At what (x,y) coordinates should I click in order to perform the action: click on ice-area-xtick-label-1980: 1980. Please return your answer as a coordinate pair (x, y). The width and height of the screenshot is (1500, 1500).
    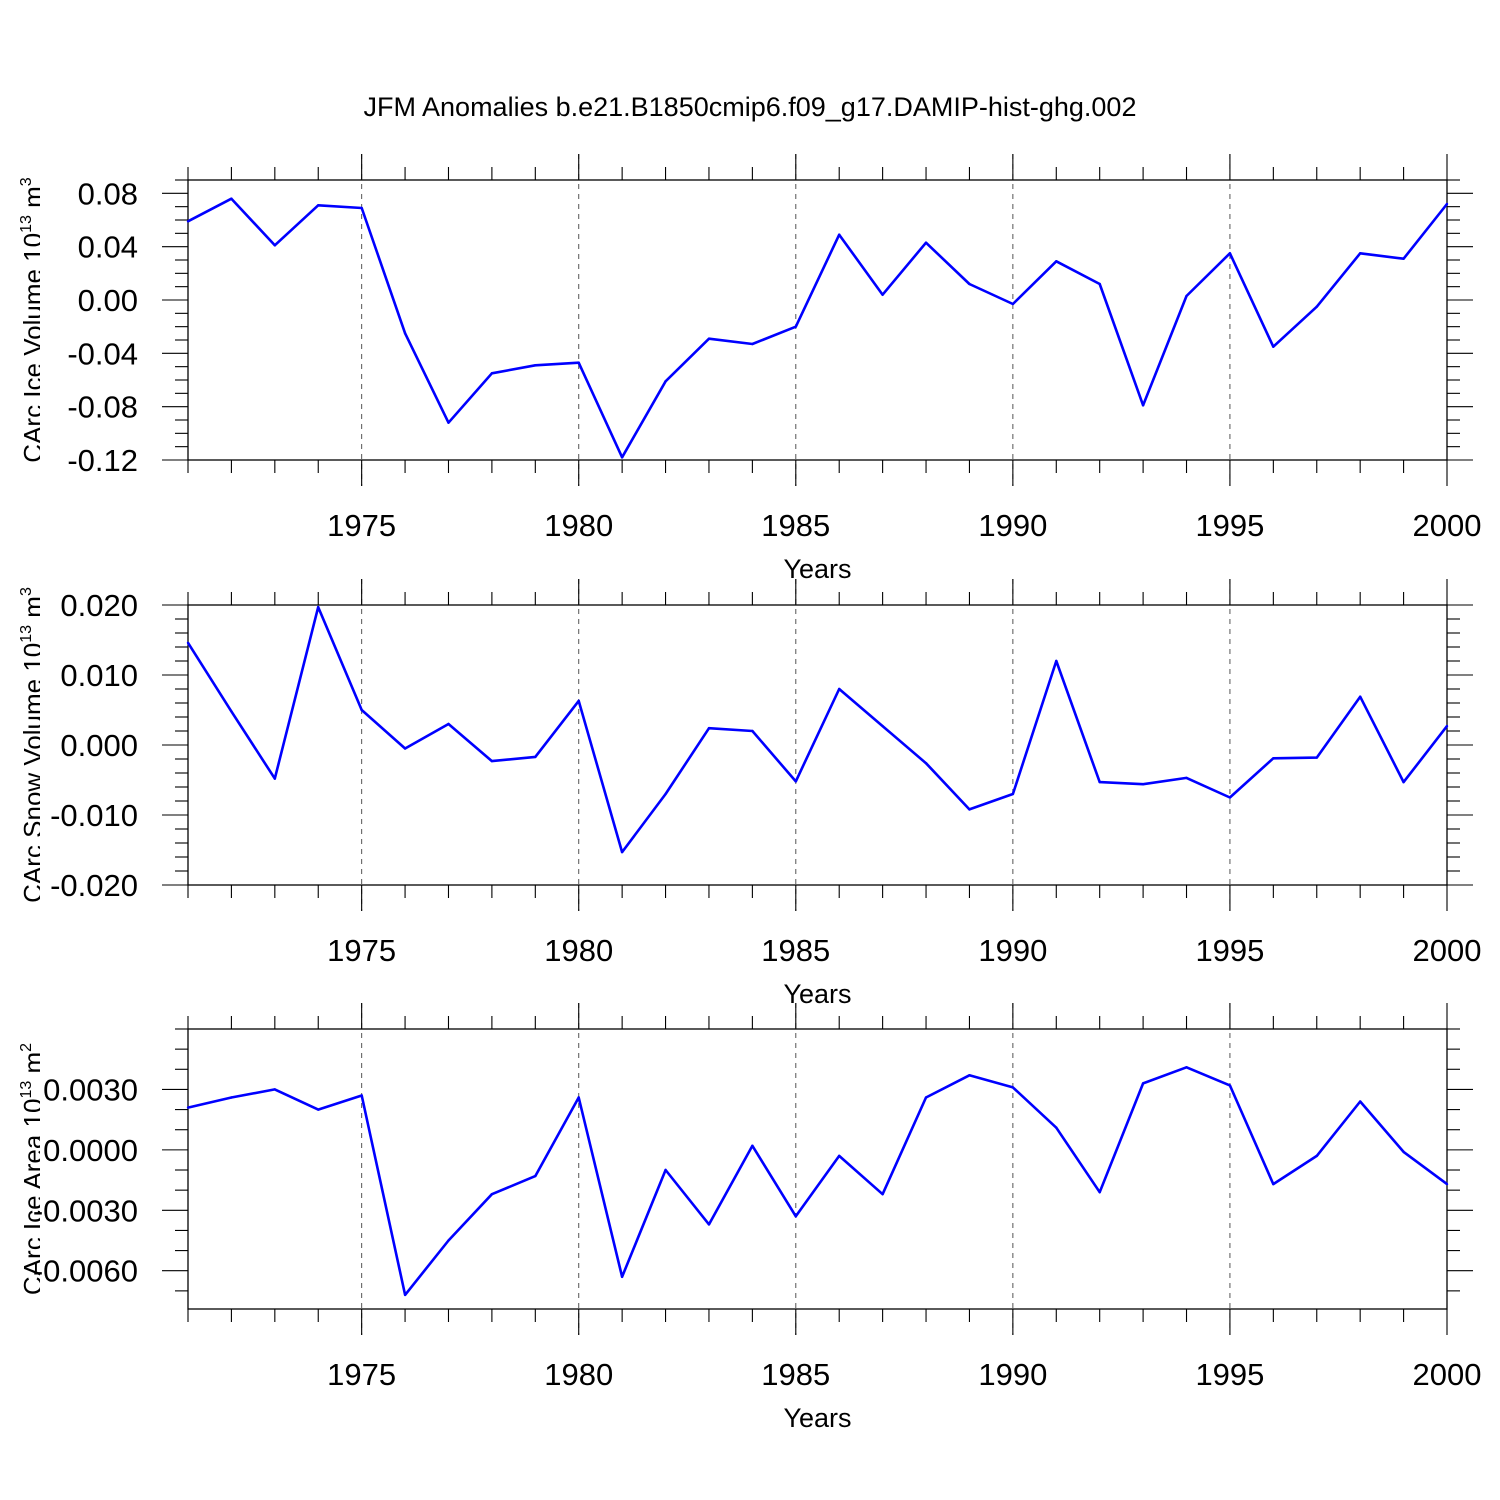
    Looking at the image, I should click on (578, 1374).